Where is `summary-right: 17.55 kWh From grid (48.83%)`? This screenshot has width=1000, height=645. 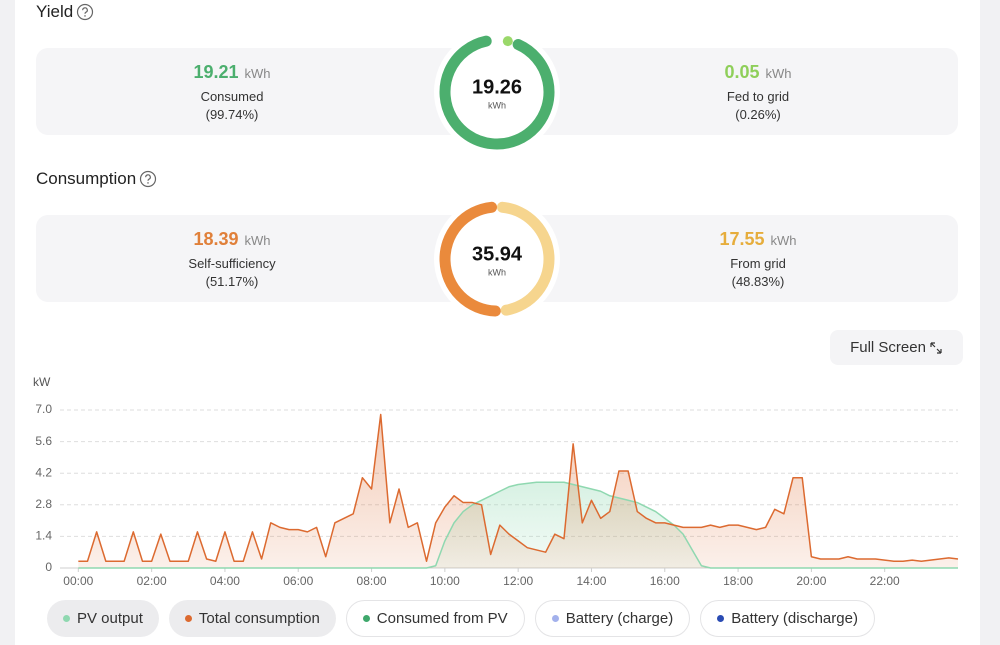 summary-right: 17.55 kWh From grid (48.83%) is located at coordinates (758, 259).